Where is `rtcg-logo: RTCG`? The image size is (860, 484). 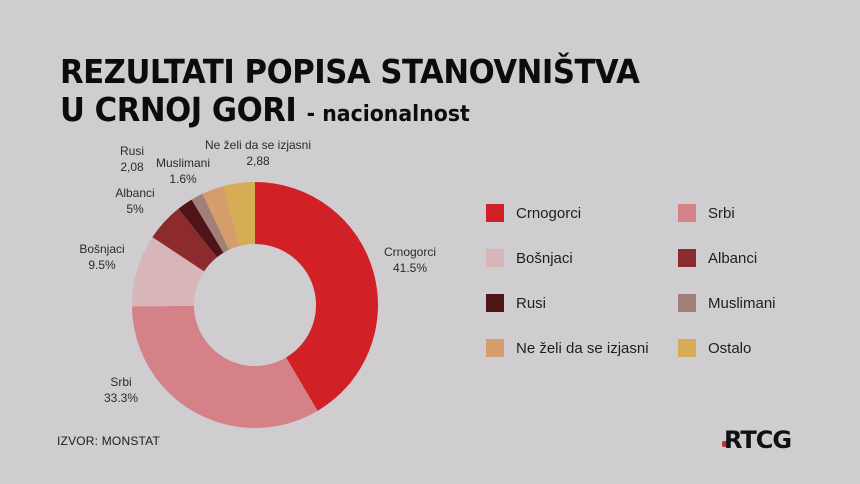 rtcg-logo: RTCG is located at coordinates (758, 440).